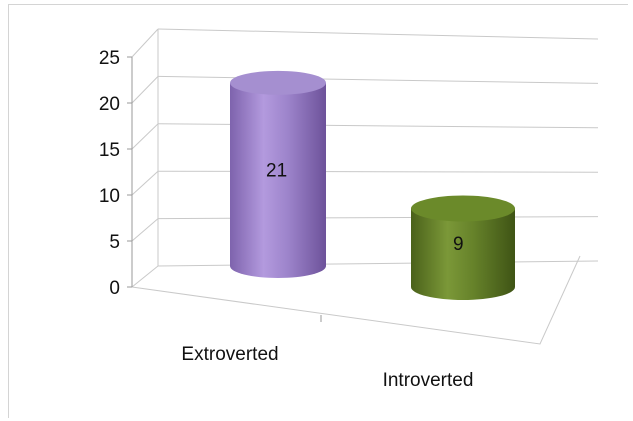 This screenshot has height=421, width=633. I want to click on y-tick-label-5: 5, so click(114, 242).